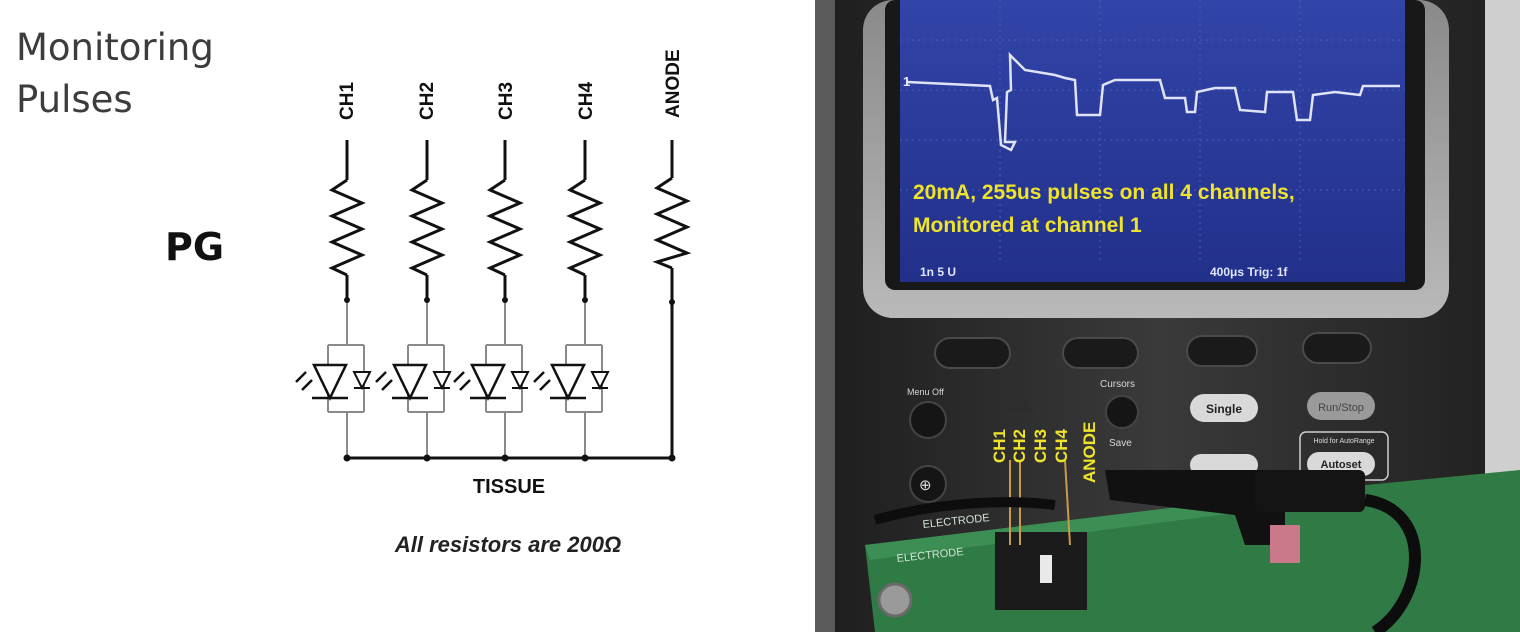 This screenshot has height=632, width=1520. Describe the element at coordinates (506, 101) in the screenshot. I see `channel-label-ch3: CH3` at that location.